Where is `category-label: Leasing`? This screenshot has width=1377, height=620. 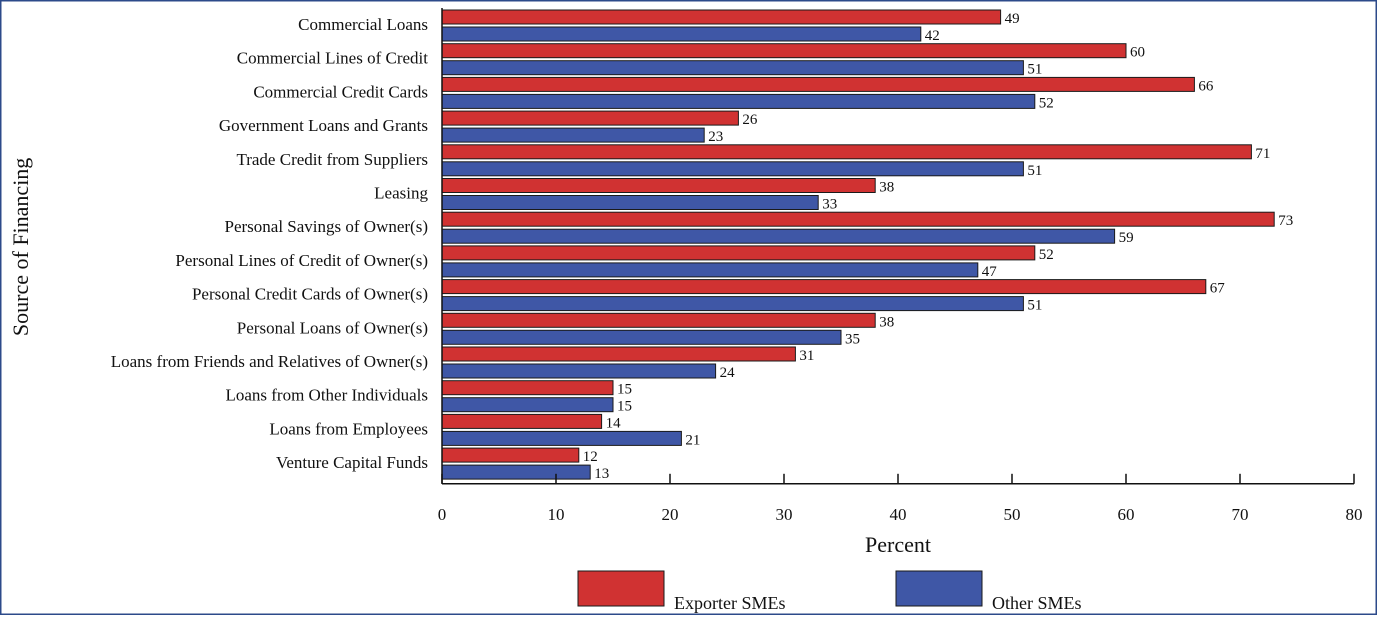 category-label: Leasing is located at coordinates (401, 193).